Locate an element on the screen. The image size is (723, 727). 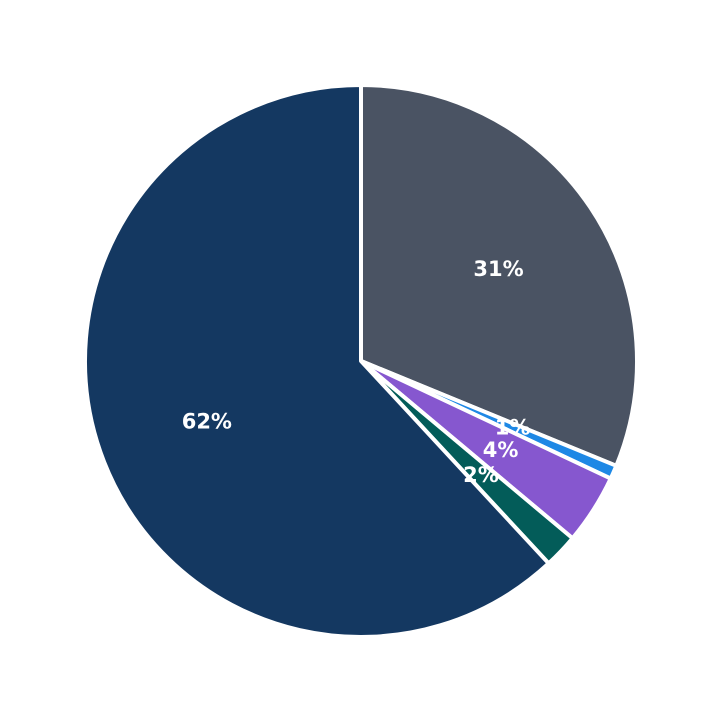
pie-slice-label-2: 4% is located at coordinates (501, 450).